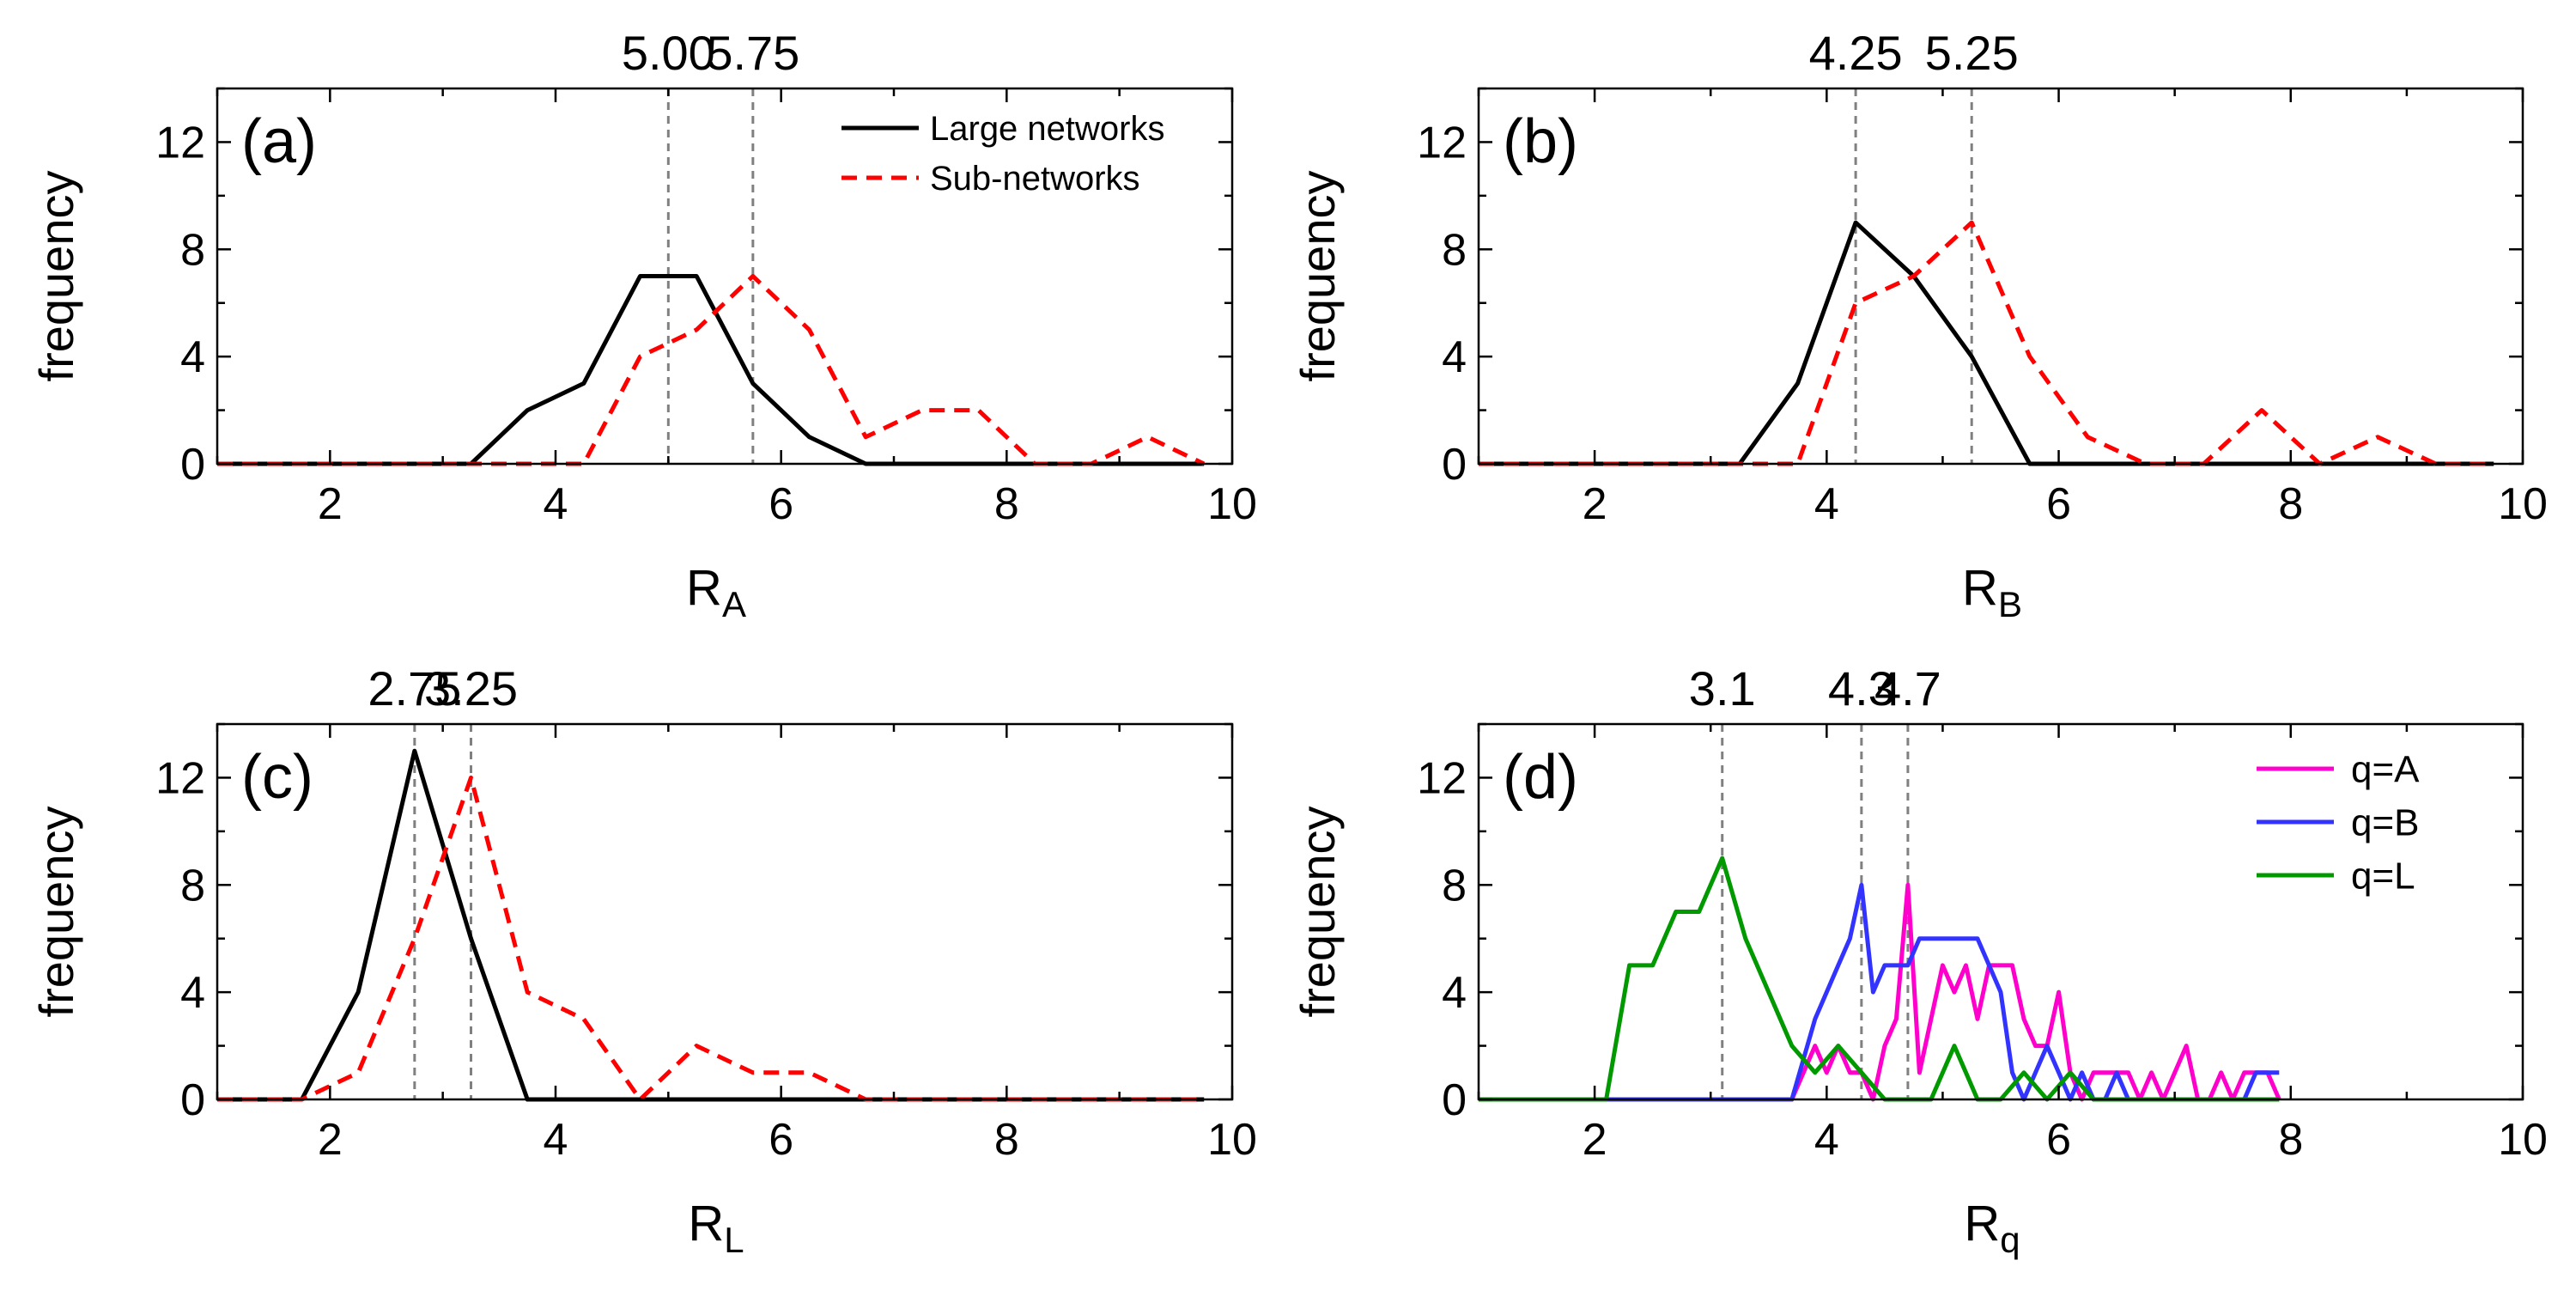 This screenshot has height=1309, width=2576. Describe the element at coordinates (180, 142) in the screenshot. I see `y-tick-label-a: 12` at that location.